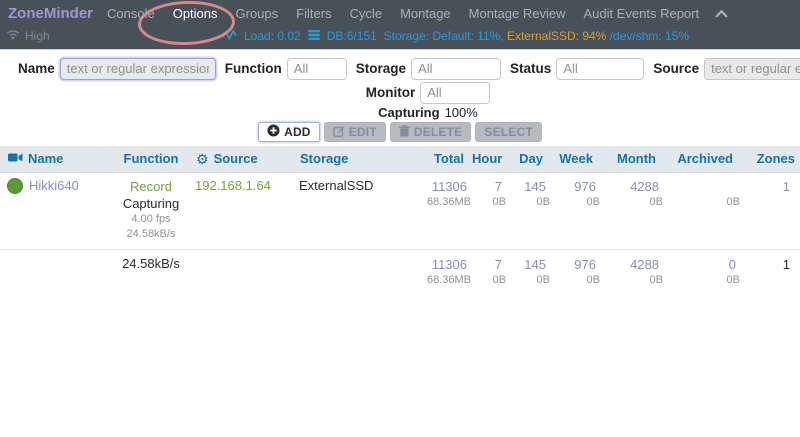 The image size is (800, 437). I want to click on gear-icon: ⚙, so click(202, 158).